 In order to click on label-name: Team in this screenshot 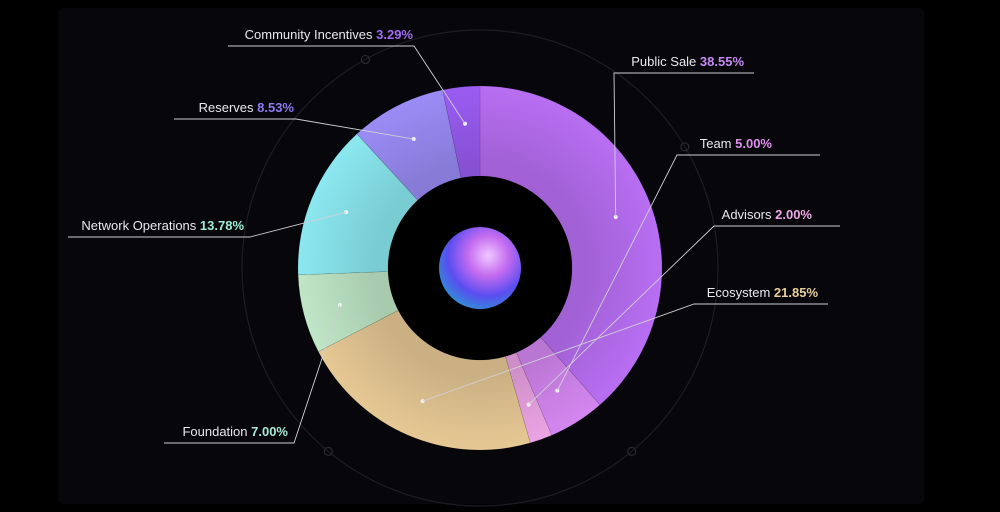, I will do `click(717, 143)`.